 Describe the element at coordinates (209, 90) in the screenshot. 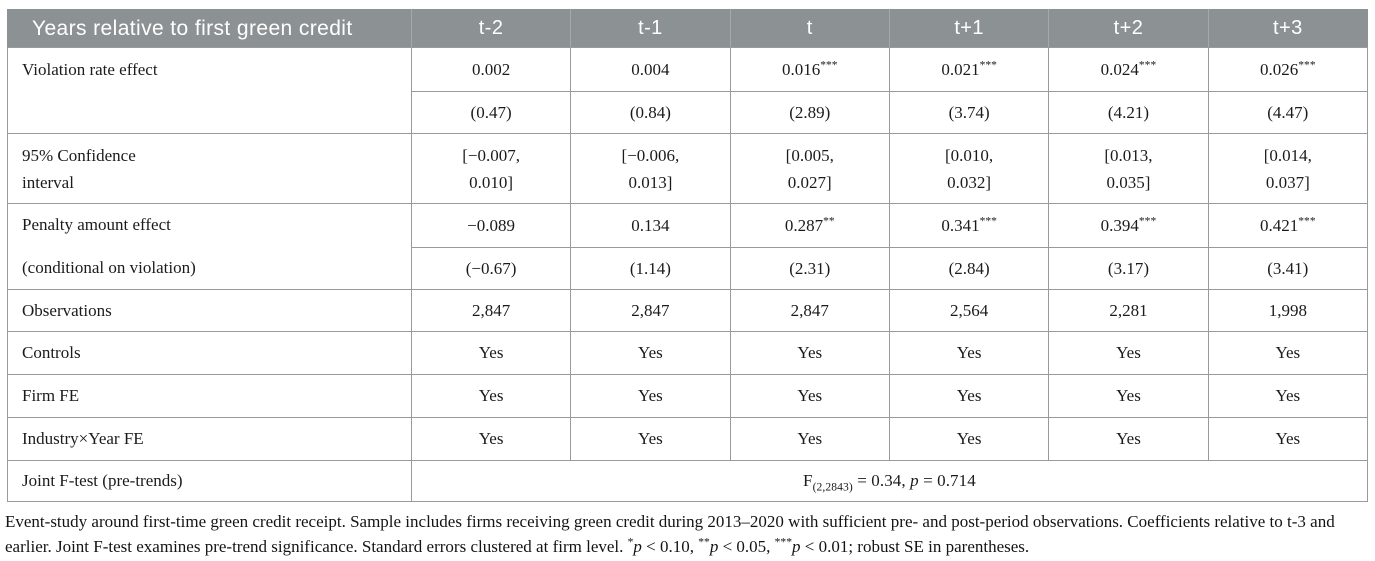

I see `row-label-violation-rate: Violation rate effect` at that location.